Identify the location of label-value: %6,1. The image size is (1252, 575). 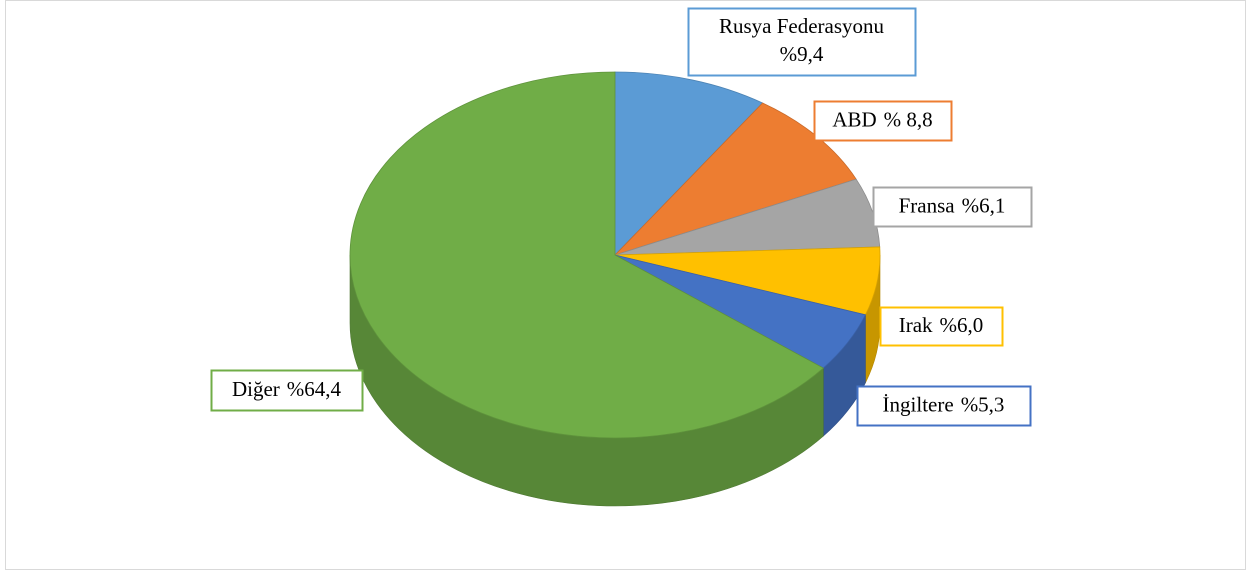
(984, 205).